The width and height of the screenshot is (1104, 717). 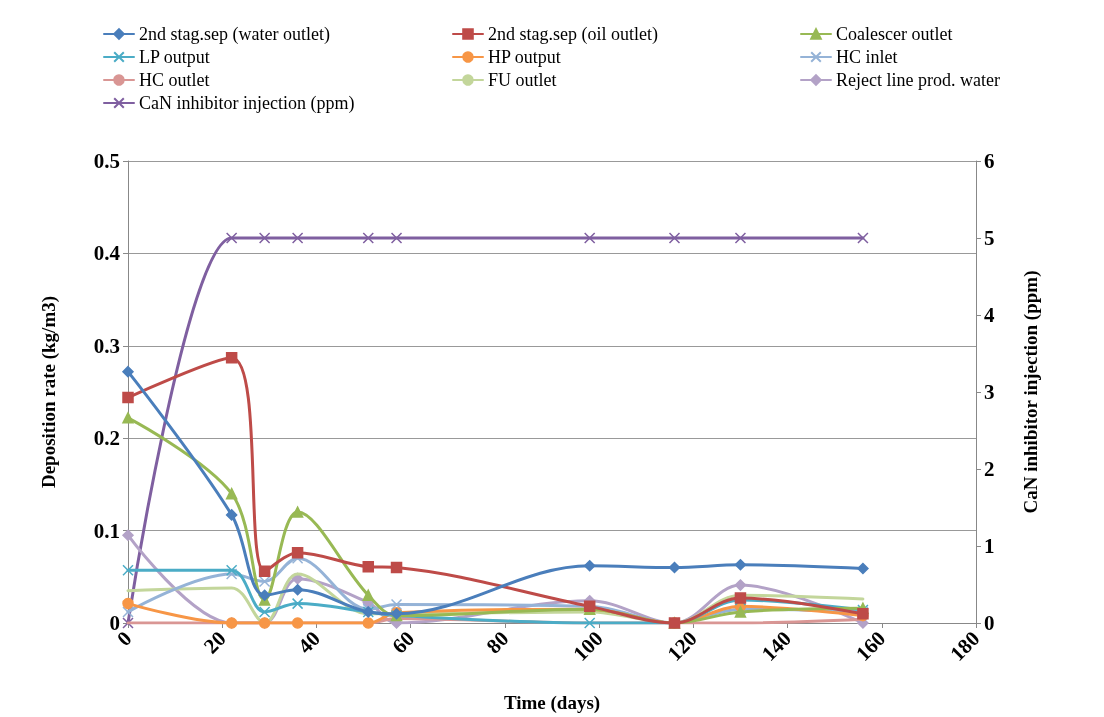 What do you see at coordinates (114, 623) in the screenshot?
I see `y-tick-label: 0` at bounding box center [114, 623].